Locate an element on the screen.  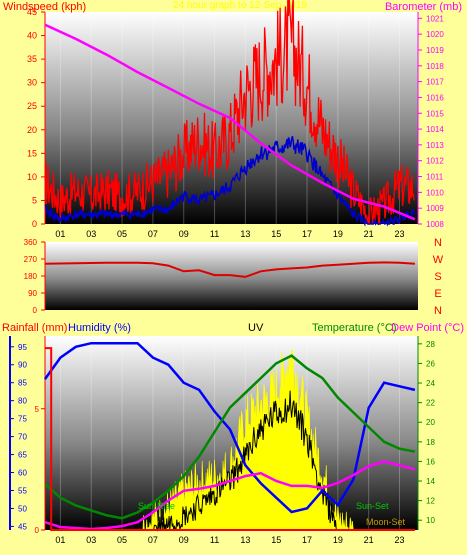
dir-y-tick-label: 180 is located at coordinates (31, 276).